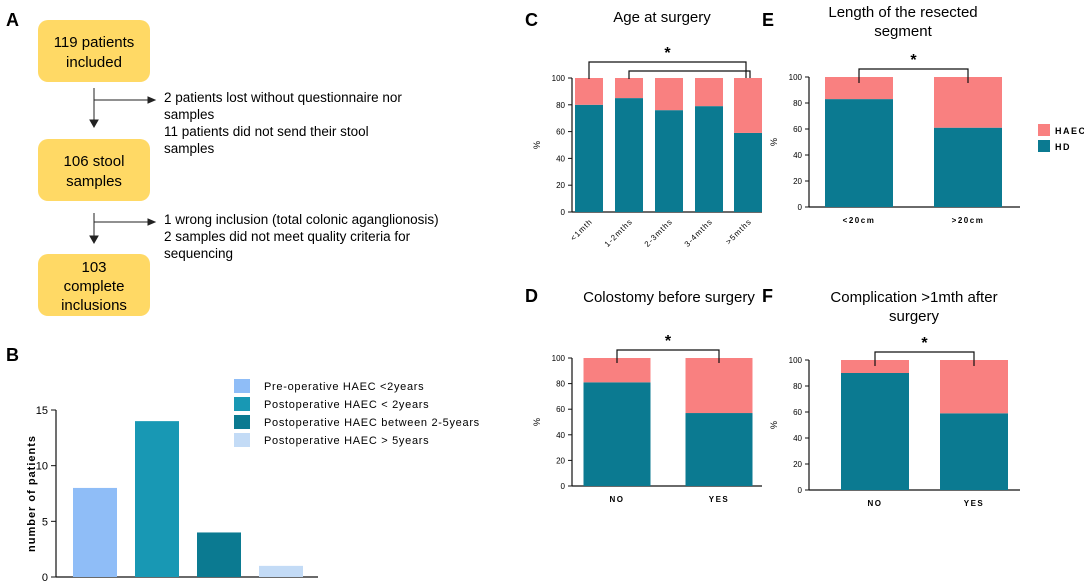 The width and height of the screenshot is (1084, 583). Describe the element at coordinates (719, 499) in the screenshot. I see `d-x-tick-label: YES` at that location.